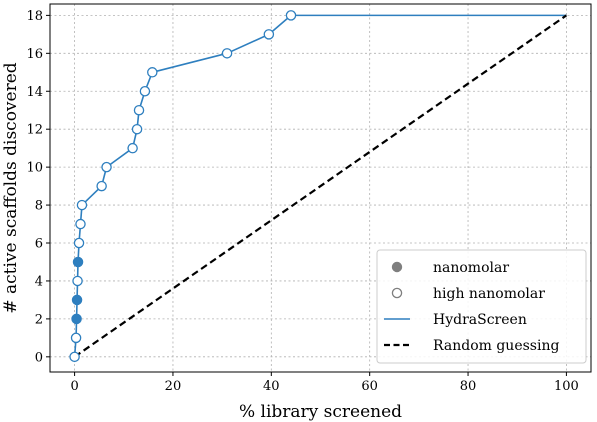 This screenshot has width=597, height=422. Describe the element at coordinates (320, 412) in the screenshot. I see `x-axis-label: % library screened` at that location.